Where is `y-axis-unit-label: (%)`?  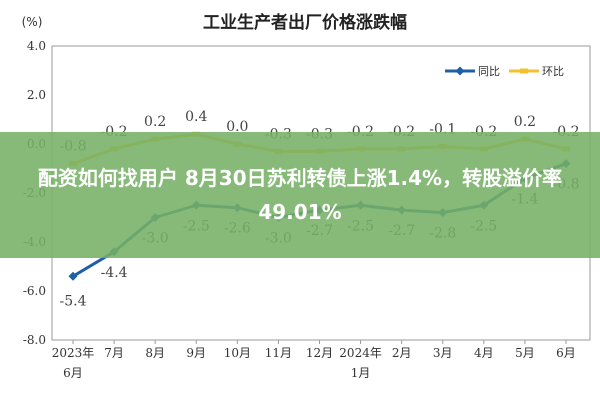 y-axis-unit-label: (%) is located at coordinates (32, 22).